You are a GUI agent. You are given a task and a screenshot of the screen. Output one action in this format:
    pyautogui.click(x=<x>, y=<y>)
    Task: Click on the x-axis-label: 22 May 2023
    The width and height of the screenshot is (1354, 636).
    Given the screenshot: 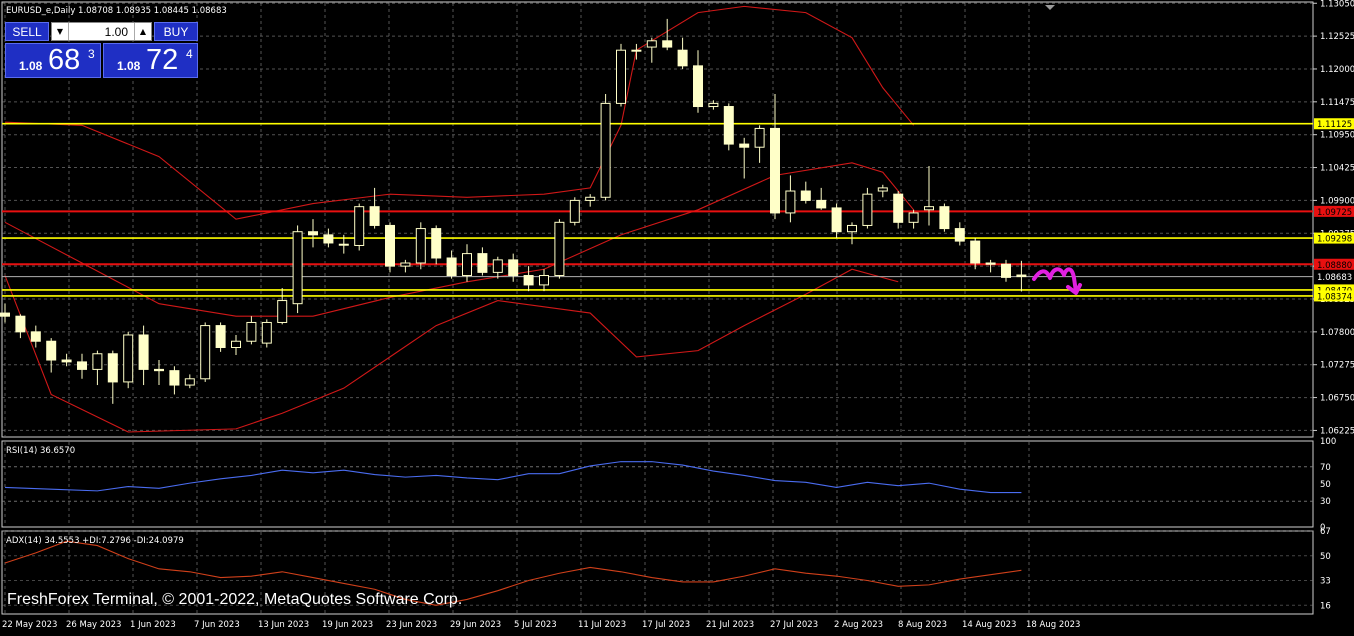 What is the action you would take?
    pyautogui.click(x=29, y=625)
    